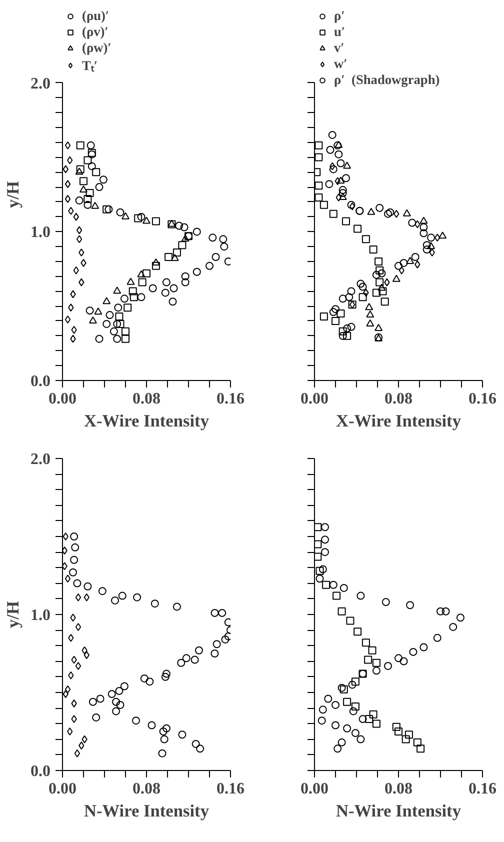  Describe the element at coordinates (399, 811) in the screenshot. I see `x-axis-title: N-Wire Intensity` at that location.